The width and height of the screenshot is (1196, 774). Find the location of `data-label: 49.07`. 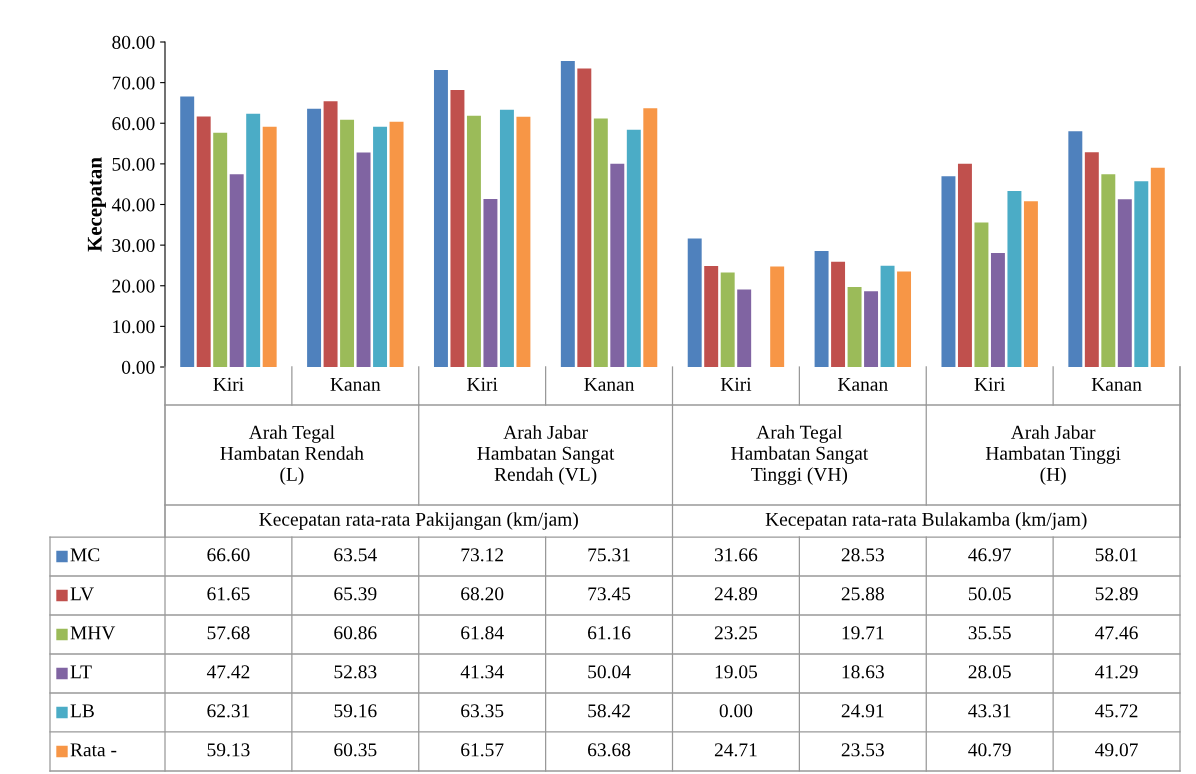

data-label: 49.07 is located at coordinates (1116, 750).